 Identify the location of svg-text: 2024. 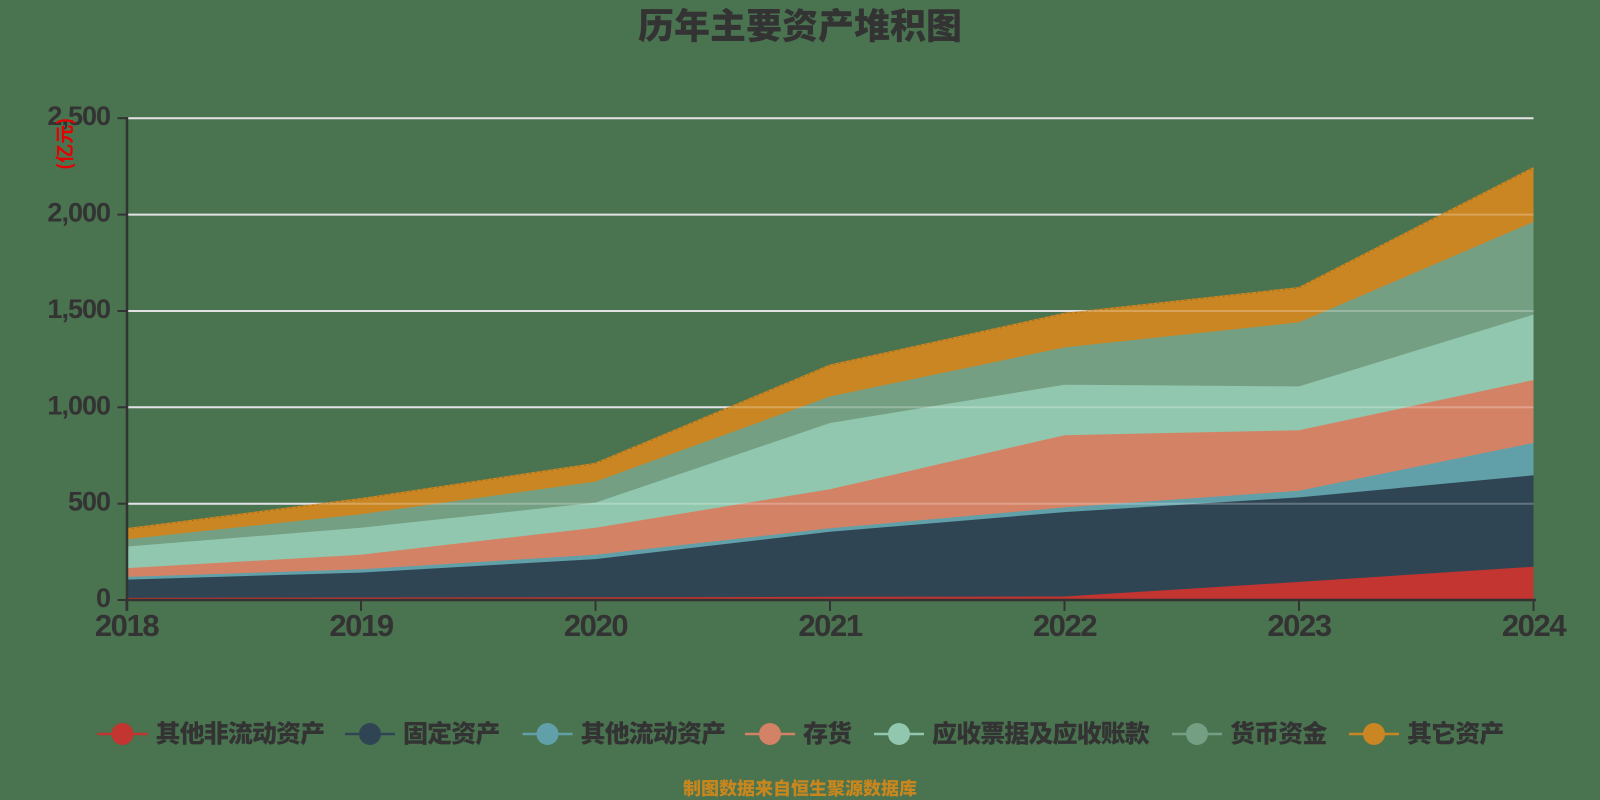
(1535, 625).